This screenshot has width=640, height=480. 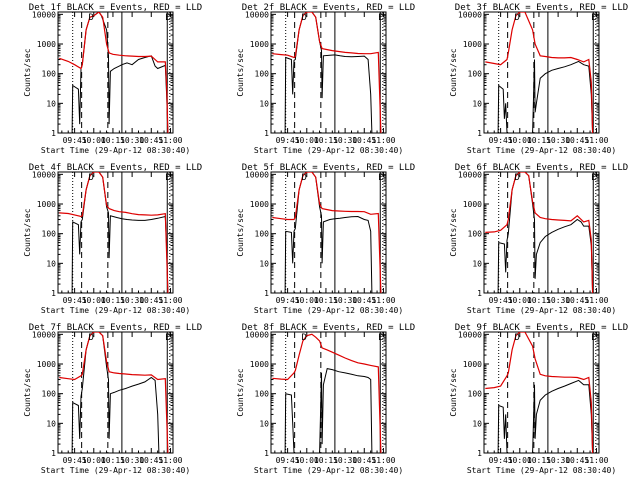 I want to click on panel-title: Det 3f BLACK = Events, RED = LLD, so click(x=541, y=8).